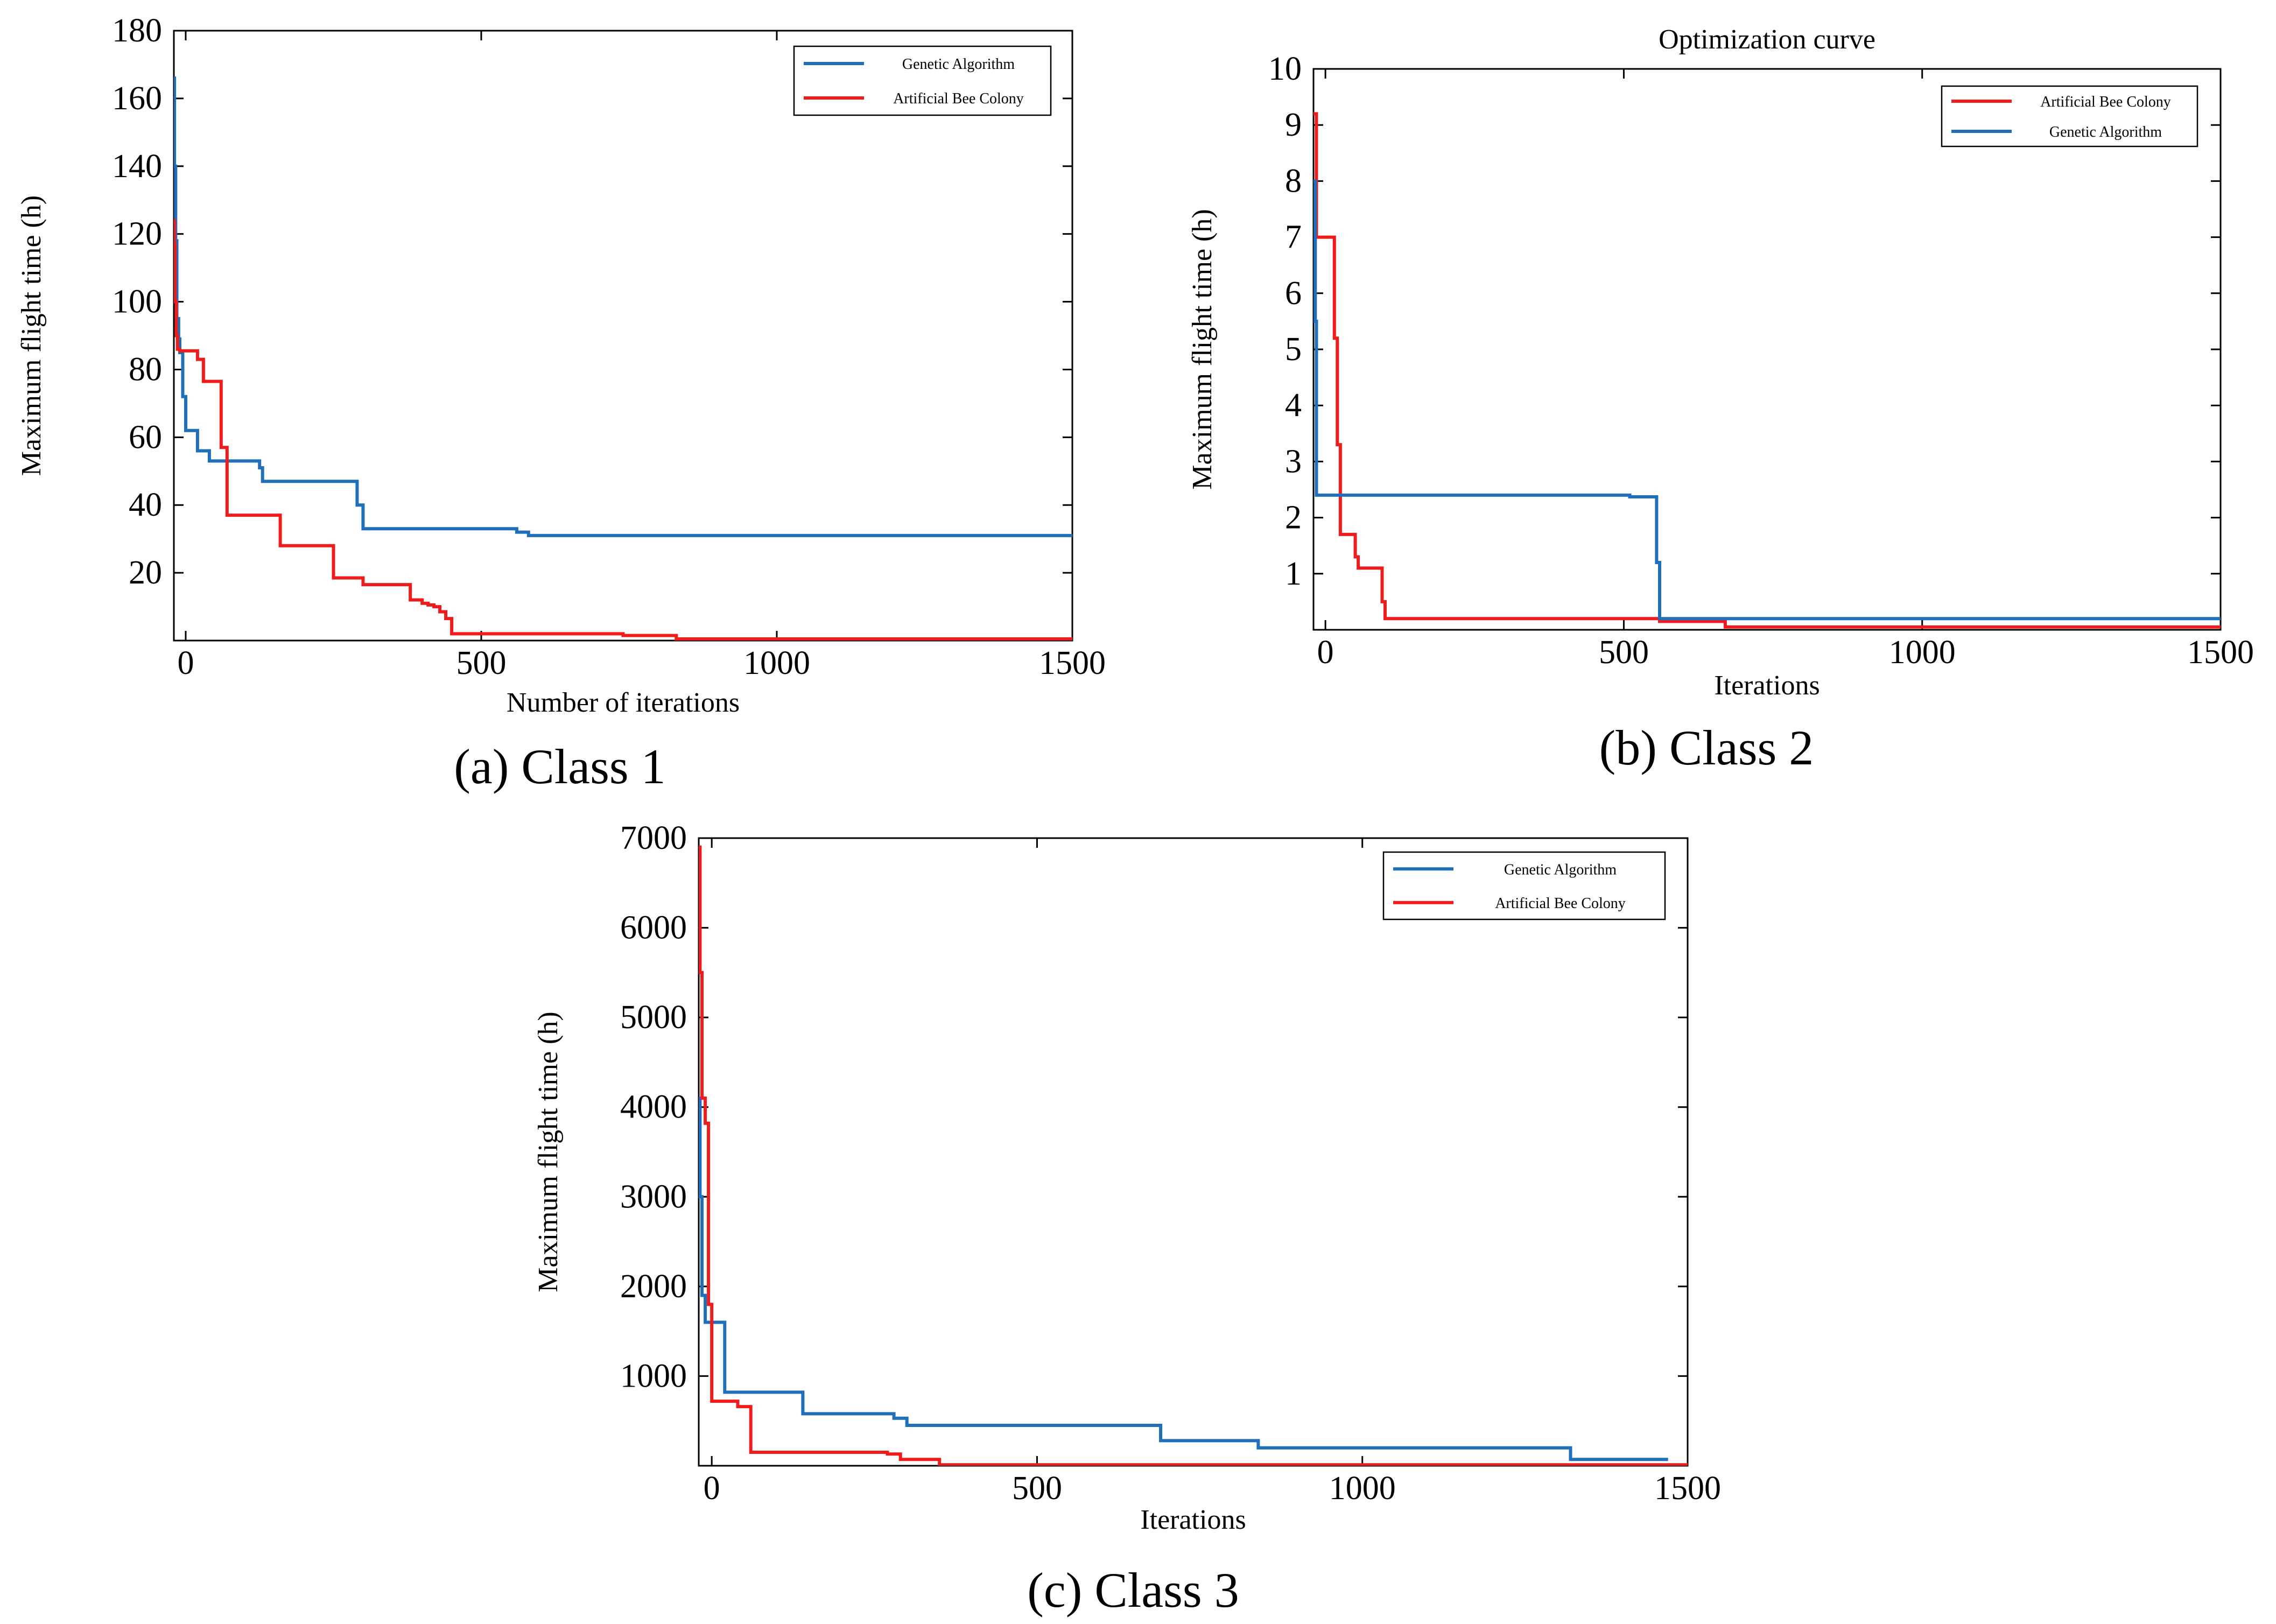 Image resolution: width=2276 pixels, height=1624 pixels. Describe the element at coordinates (654, 928) in the screenshot. I see `y-tick-label: 6000` at that location.